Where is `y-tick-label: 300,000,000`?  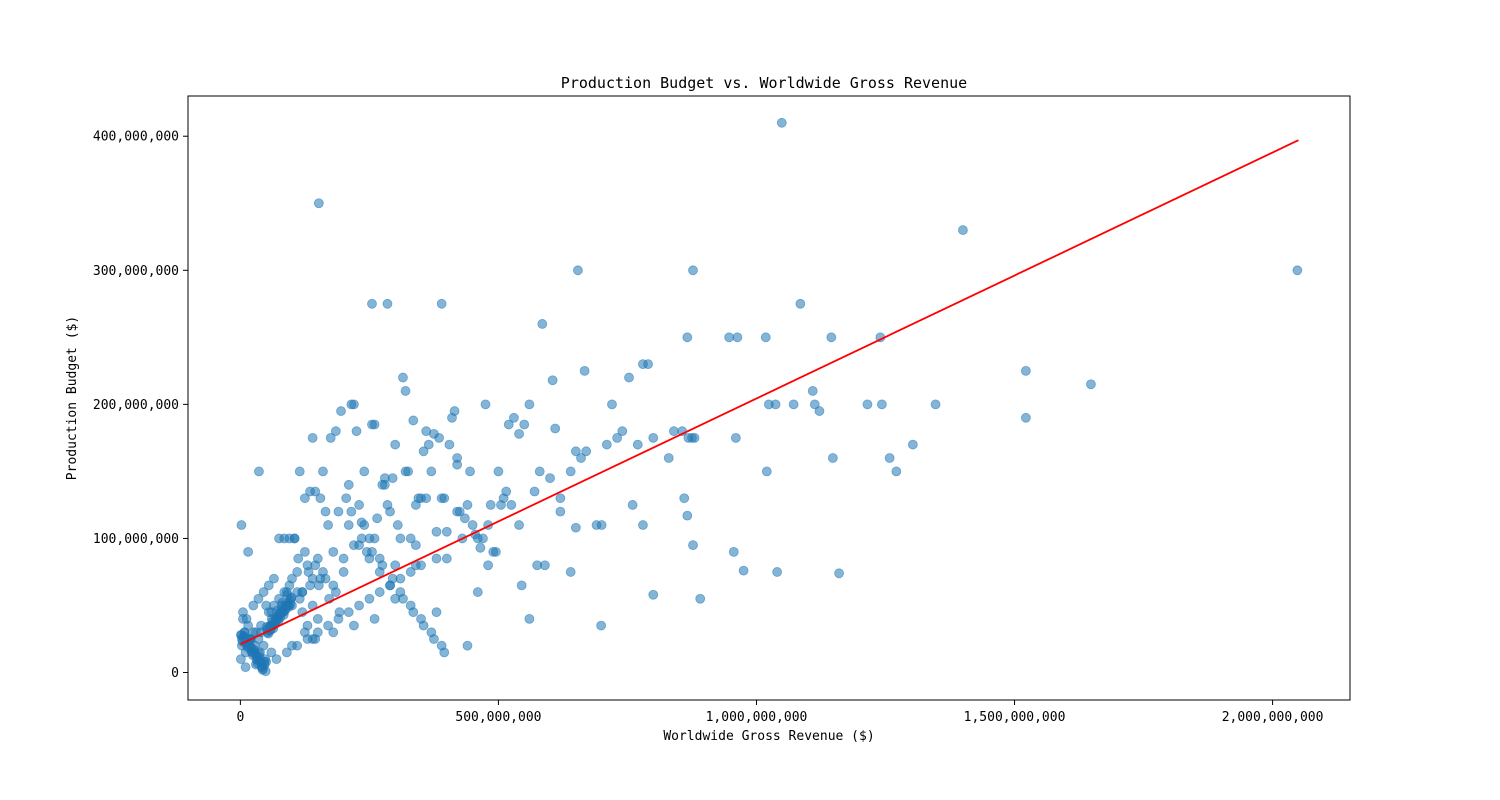
y-tick-label: 300,000,000 is located at coordinates (136, 271).